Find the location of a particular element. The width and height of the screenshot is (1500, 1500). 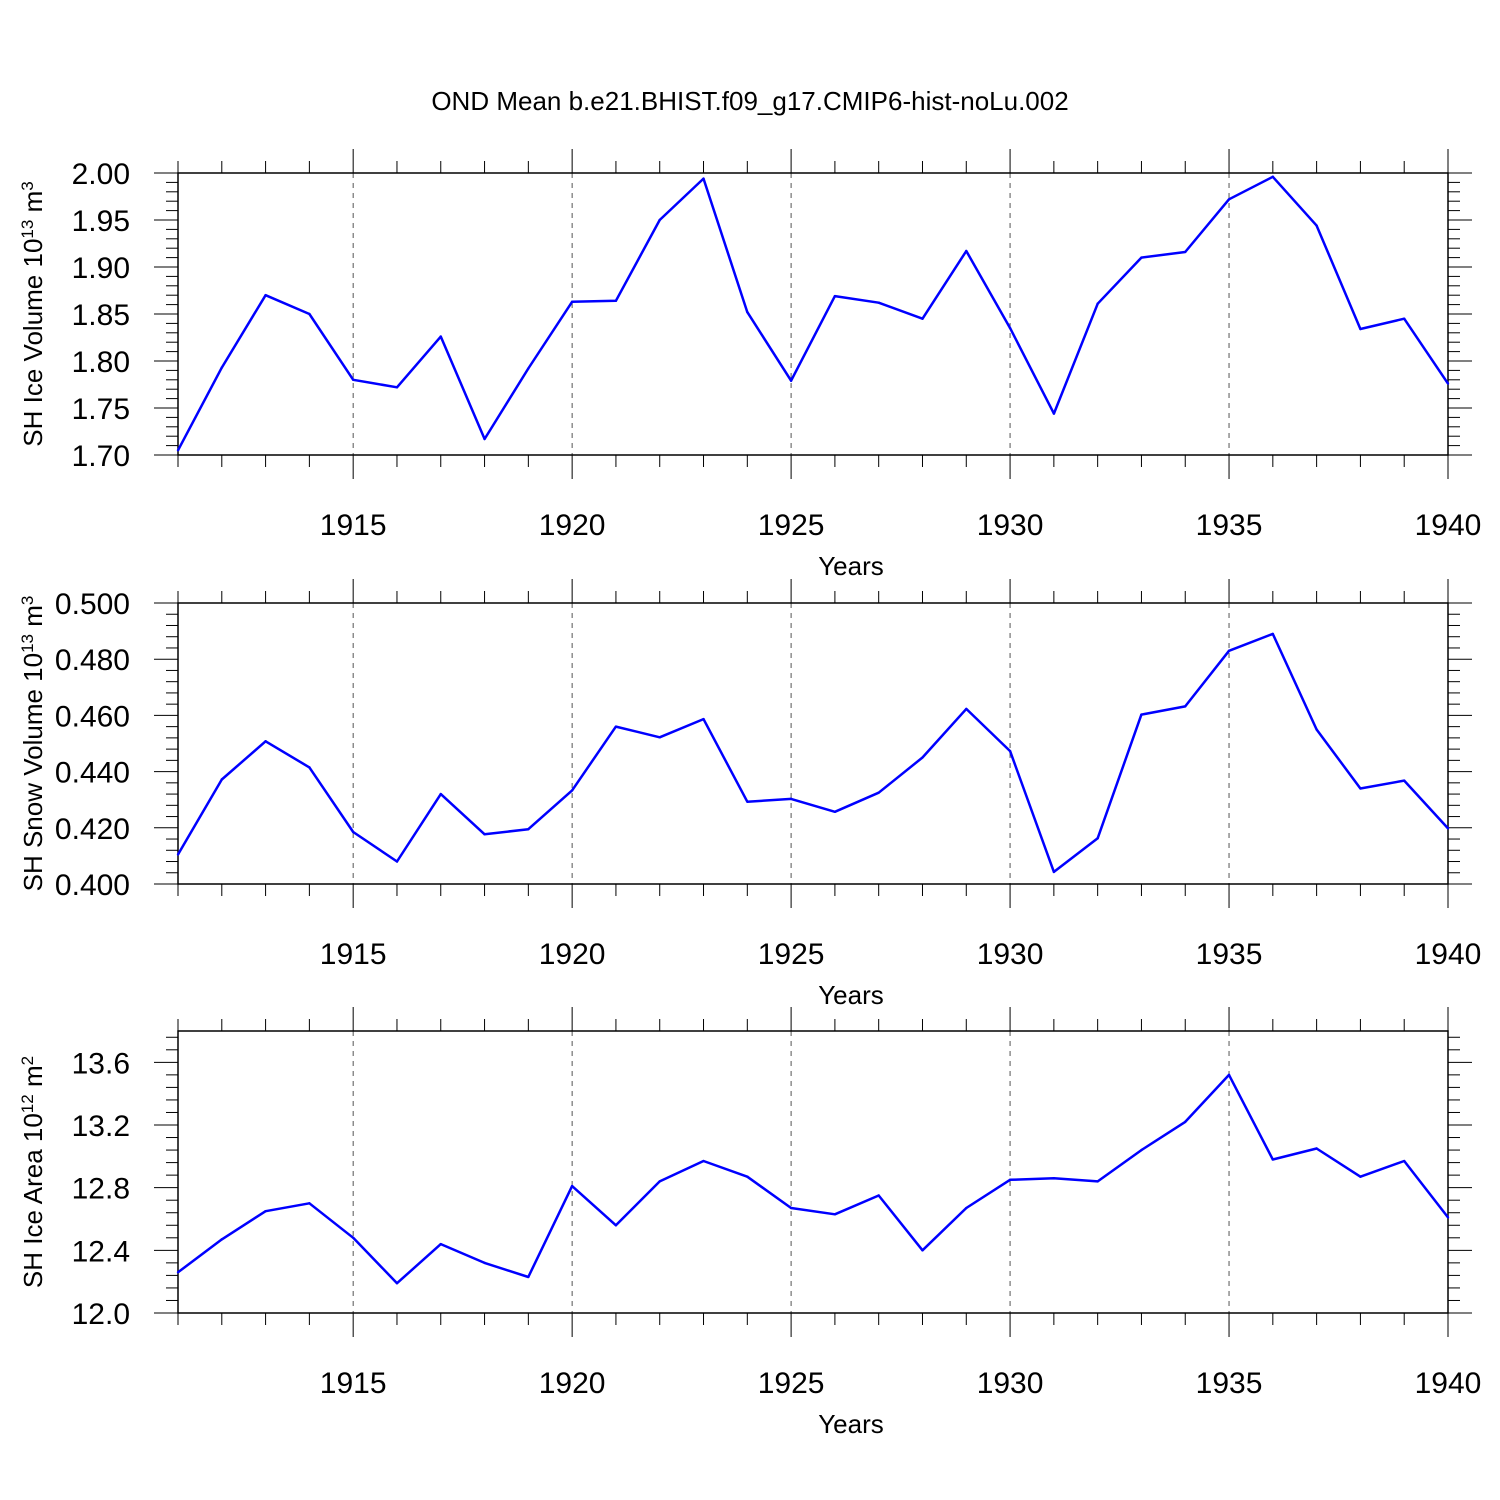

y-tick-label: 1.90 is located at coordinates (101, 268).